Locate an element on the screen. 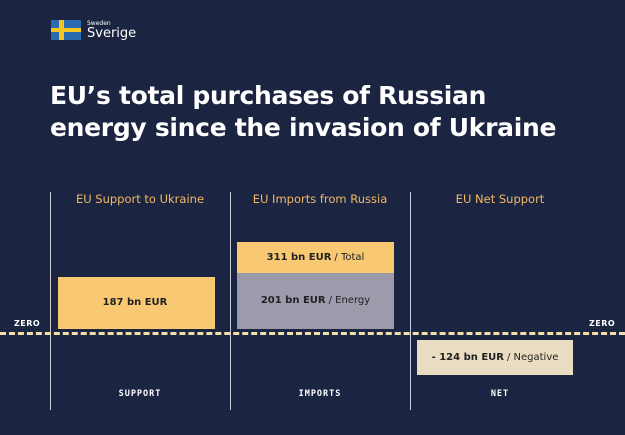 The width and height of the screenshot is (625, 435). bar-support: 187 bn EUR is located at coordinates (136, 302).